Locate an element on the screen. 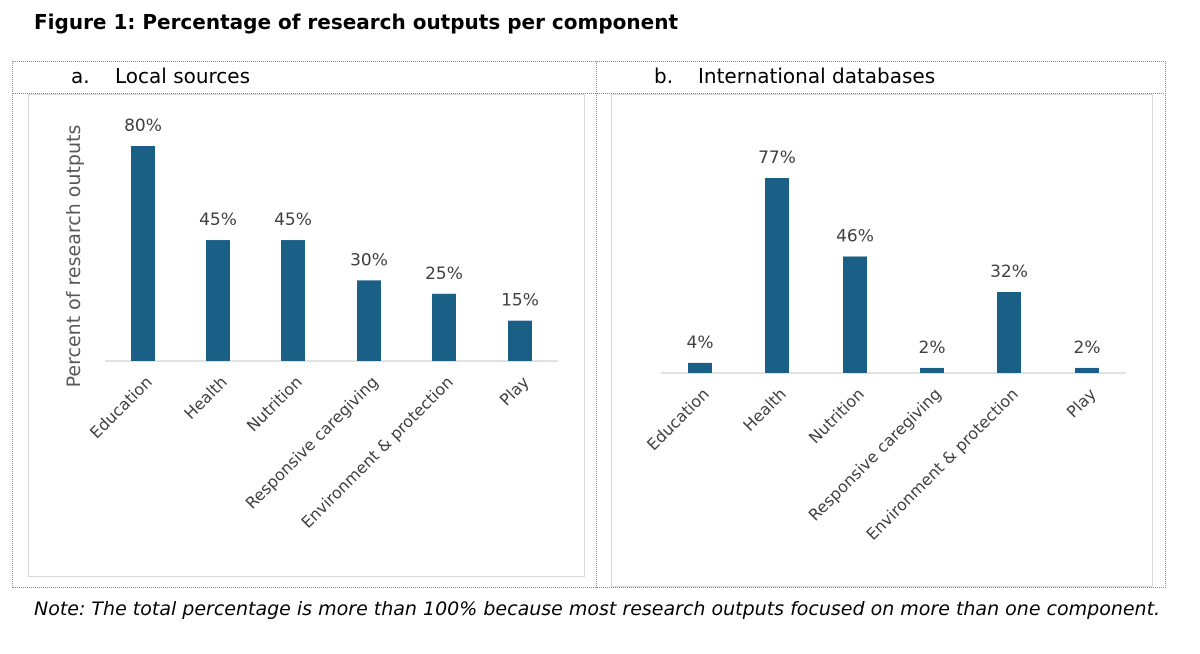 The height and width of the screenshot is (654, 1200). chart-a-tick-label: Health is located at coordinates (205, 397).